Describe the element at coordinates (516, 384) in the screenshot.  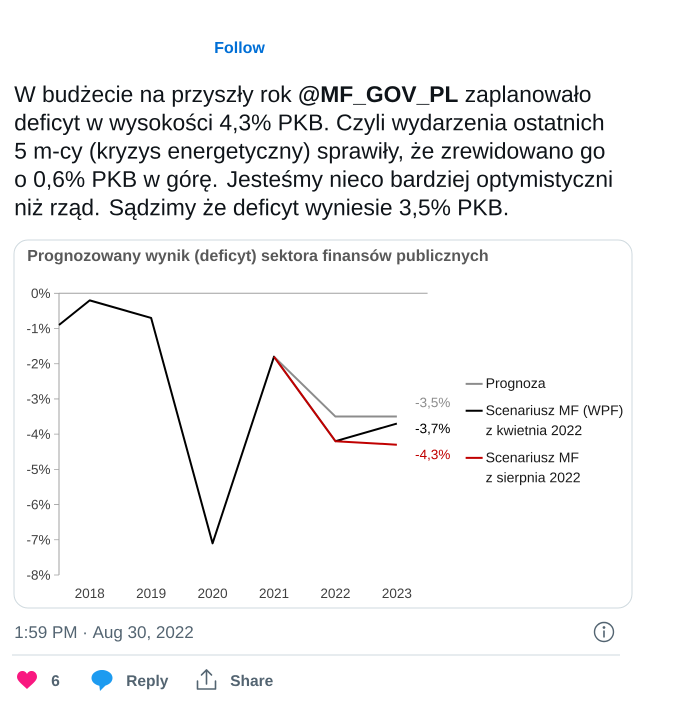
I see `legend-label: Prognoza` at that location.